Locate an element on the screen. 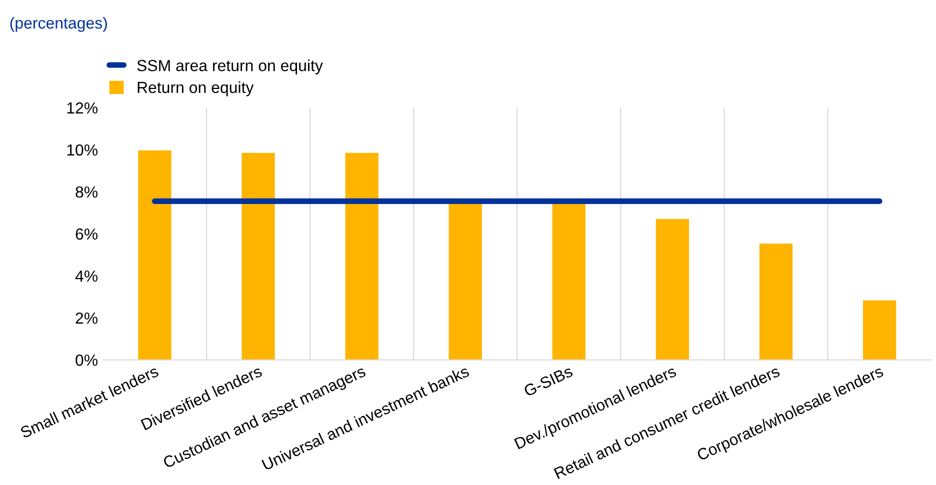 Image resolution: width=936 pixels, height=485 pixels. legend-label: Return on equity is located at coordinates (196, 88).